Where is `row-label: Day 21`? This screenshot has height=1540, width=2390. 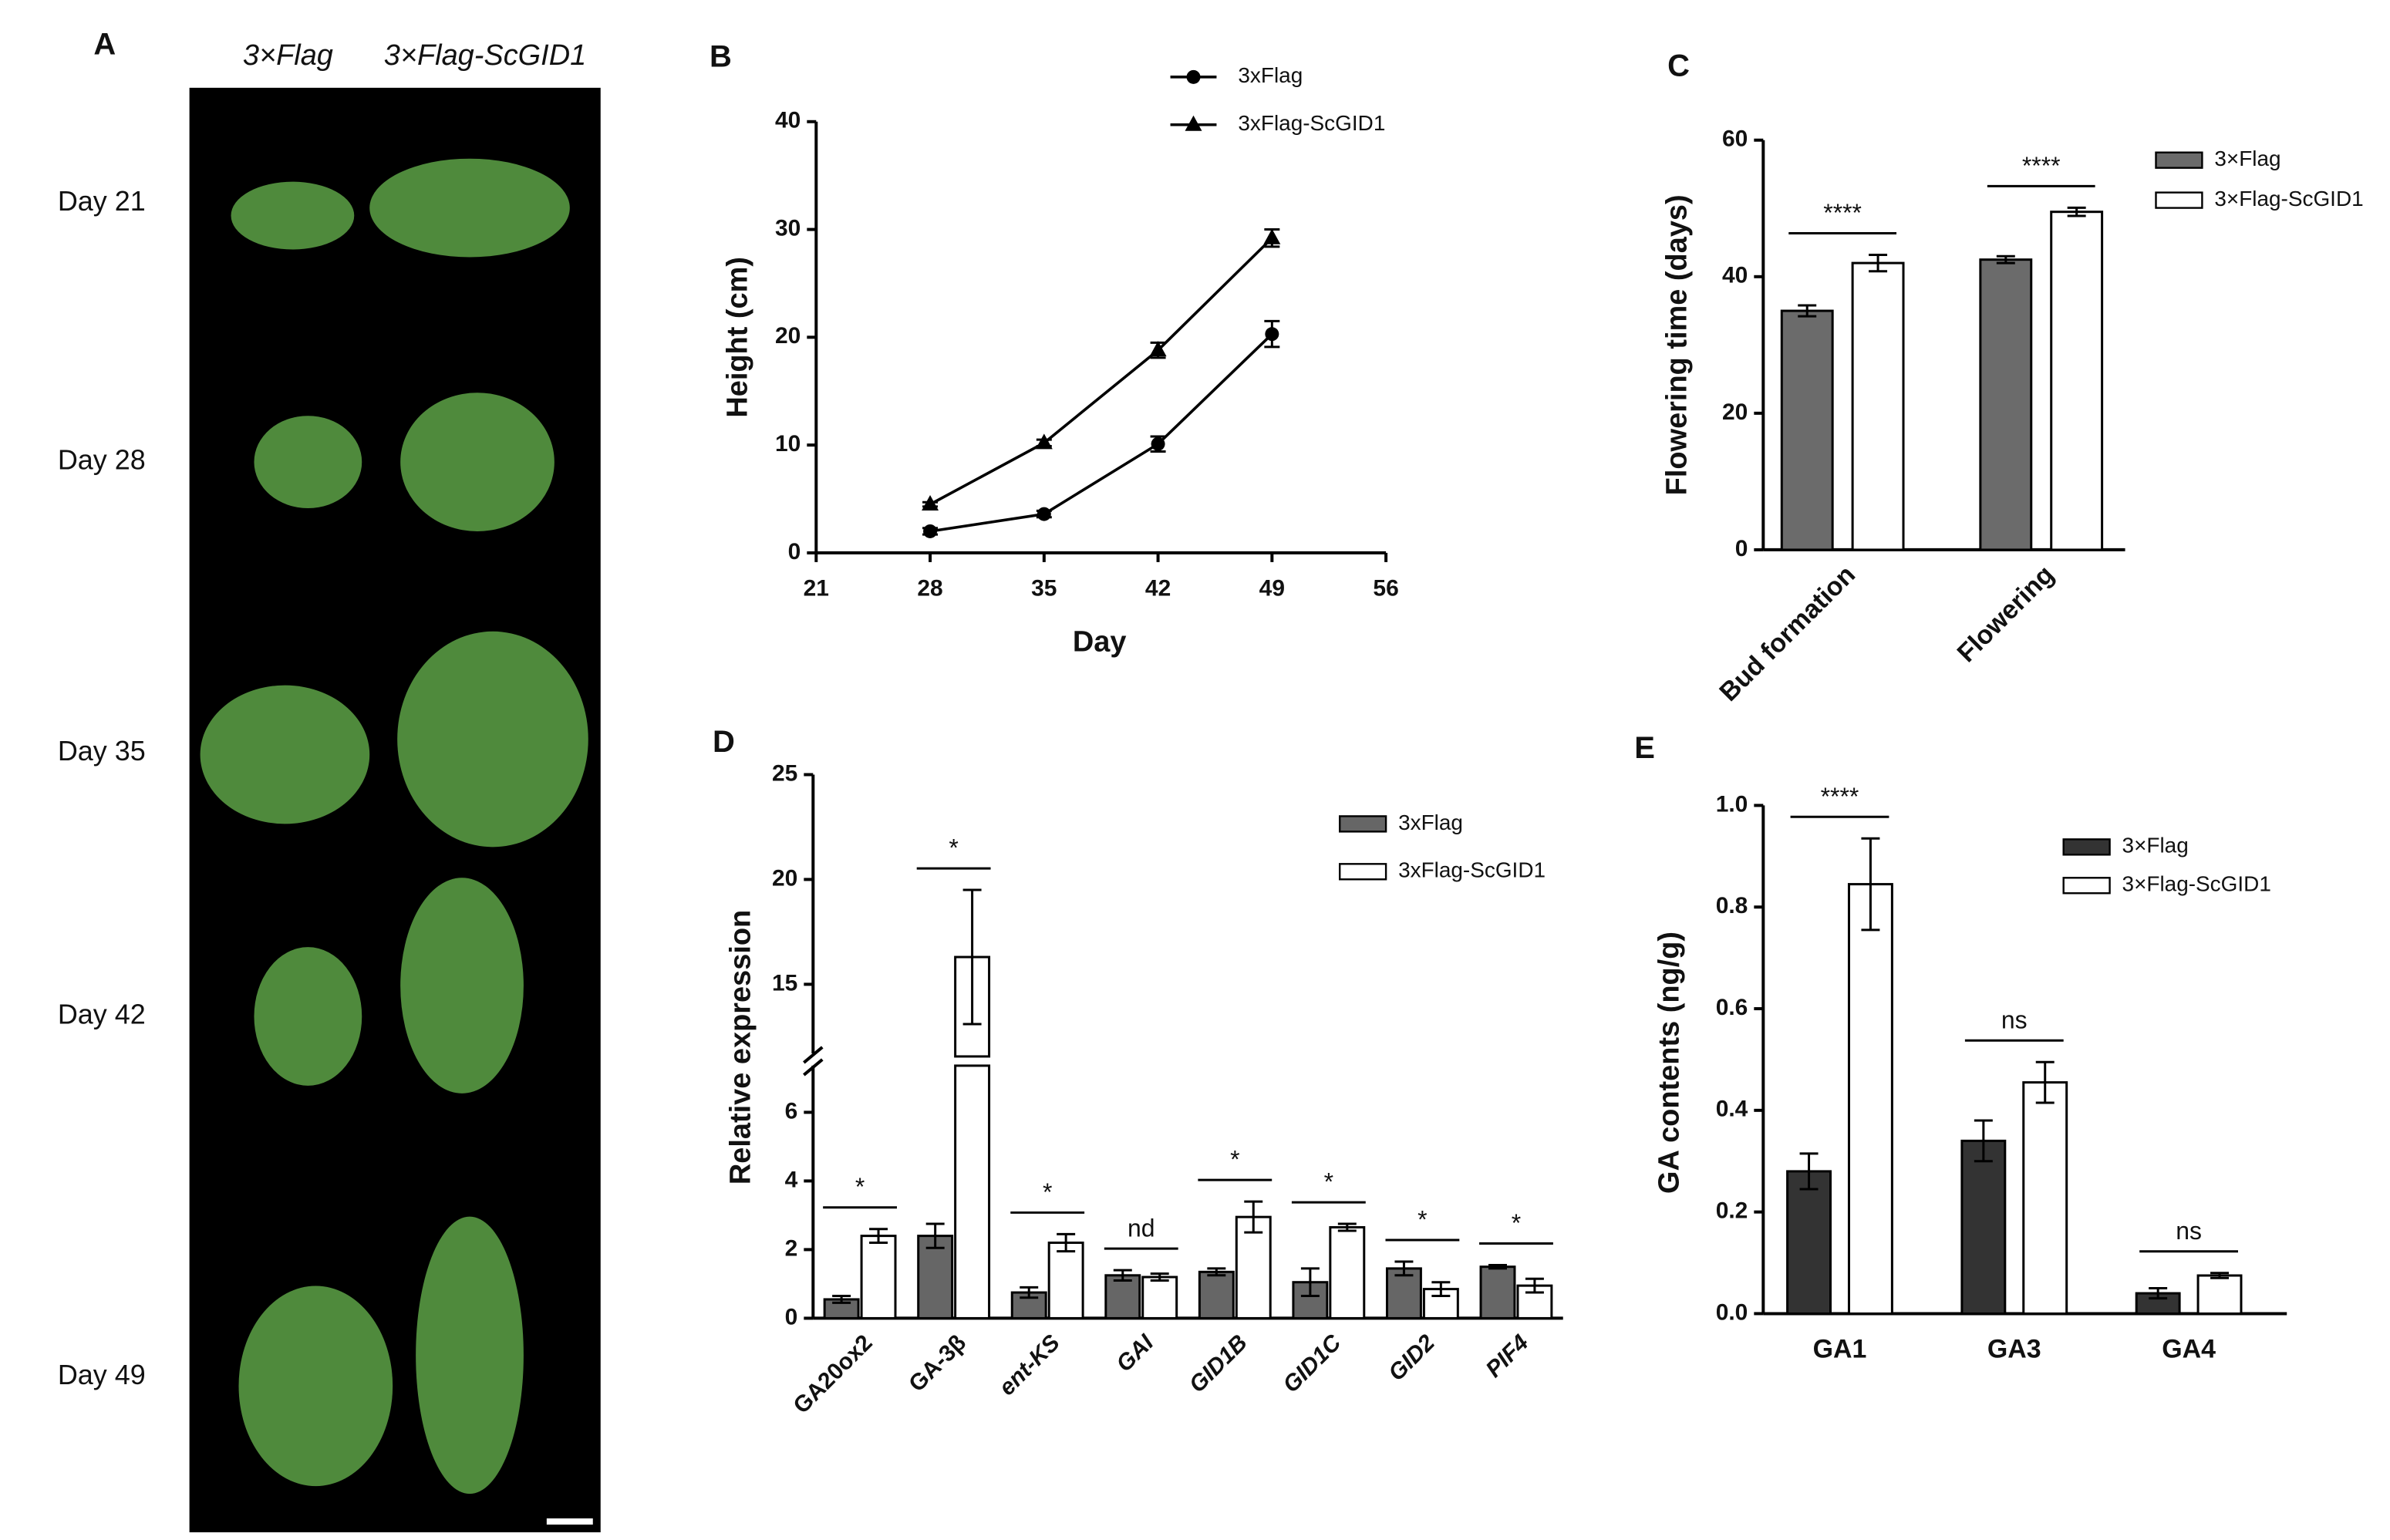
row-label: Day 21 is located at coordinates (102, 201).